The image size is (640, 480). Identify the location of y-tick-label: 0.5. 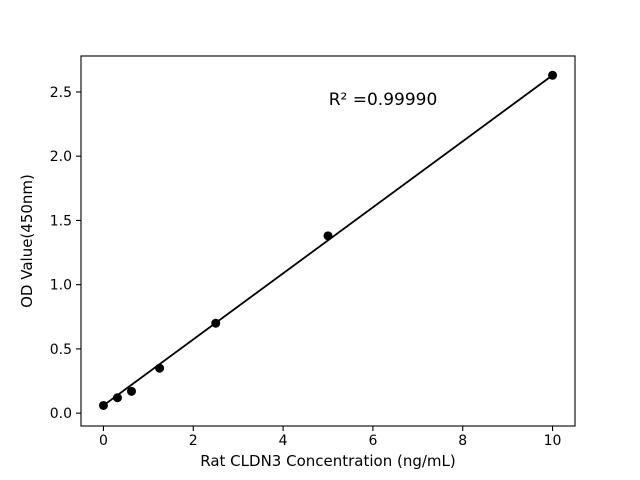
(61, 350).